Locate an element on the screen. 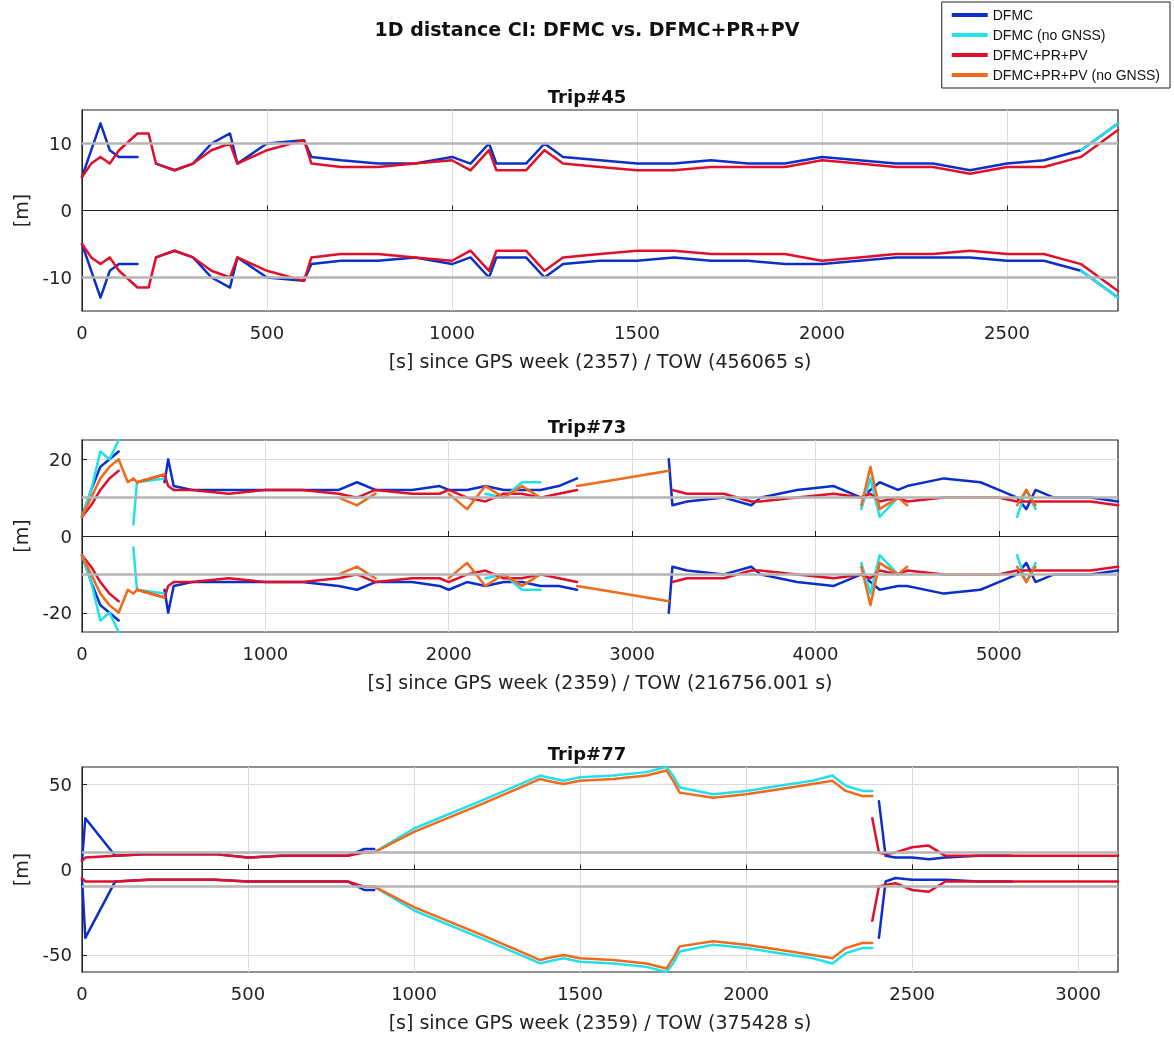 The height and width of the screenshot is (1054, 1174). y-tick-label: -50 is located at coordinates (57, 955).